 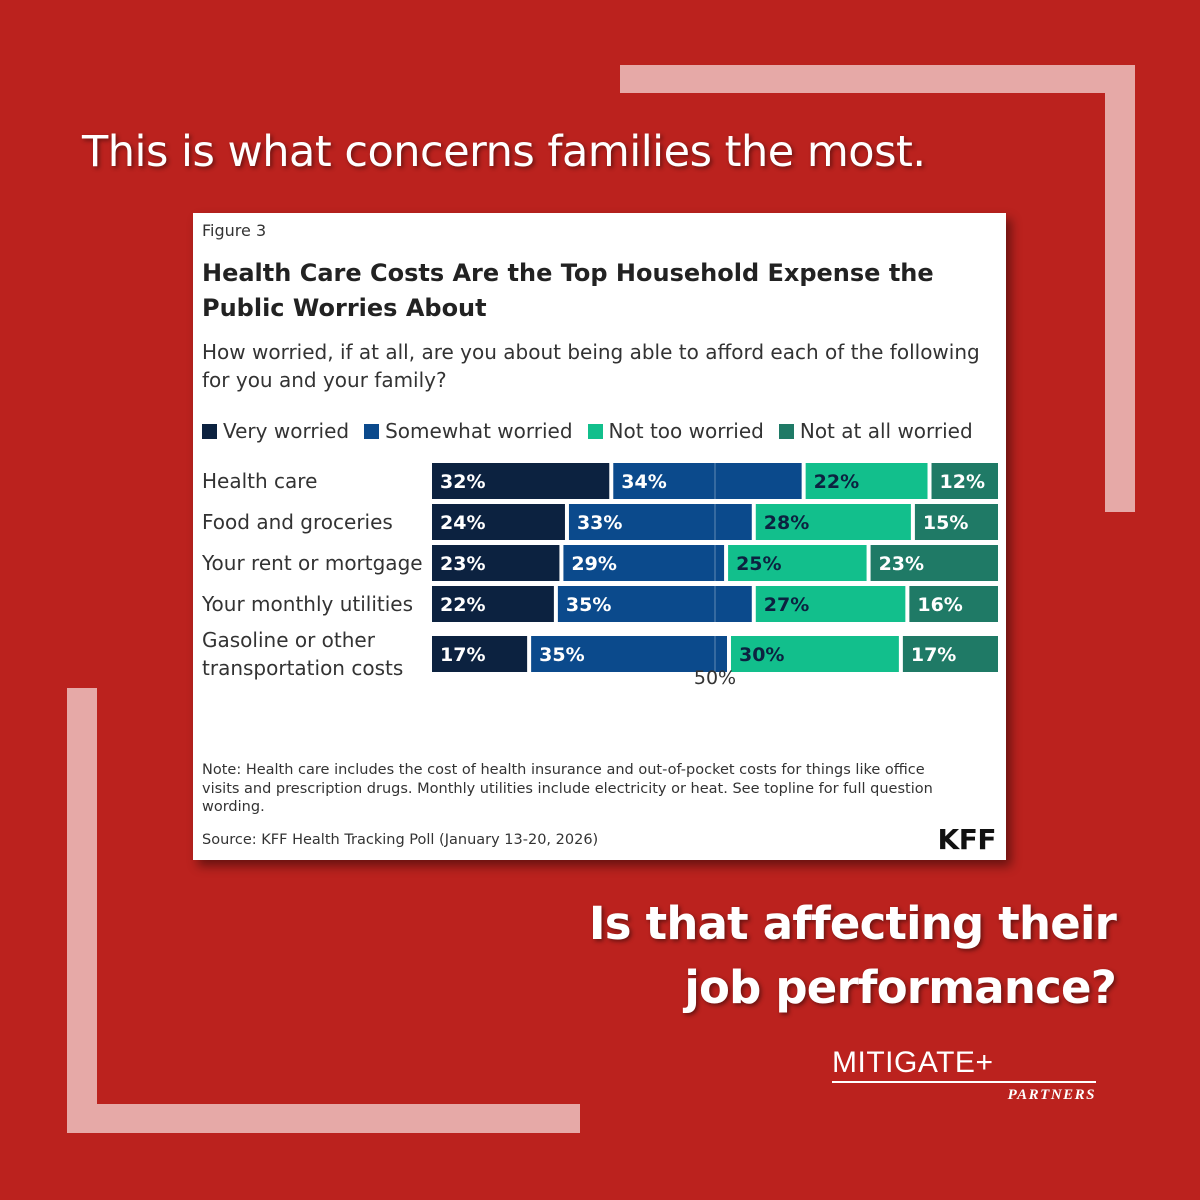 I want to click on legend-label: Not at all worried, so click(x=886, y=431).